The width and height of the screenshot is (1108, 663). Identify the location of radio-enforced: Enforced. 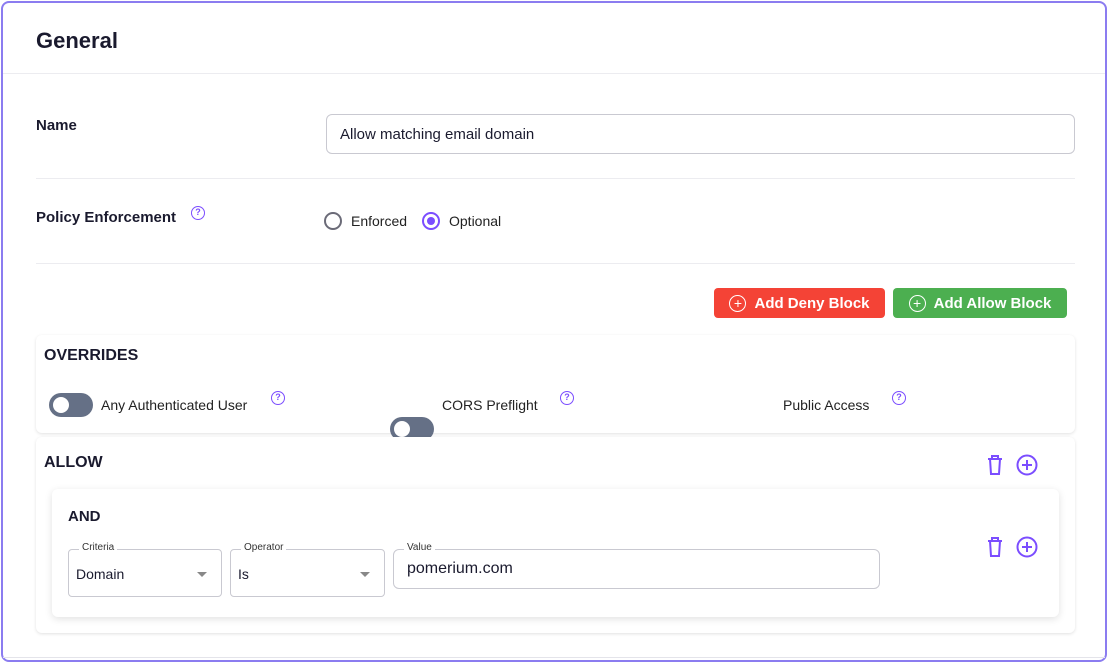
(365, 221).